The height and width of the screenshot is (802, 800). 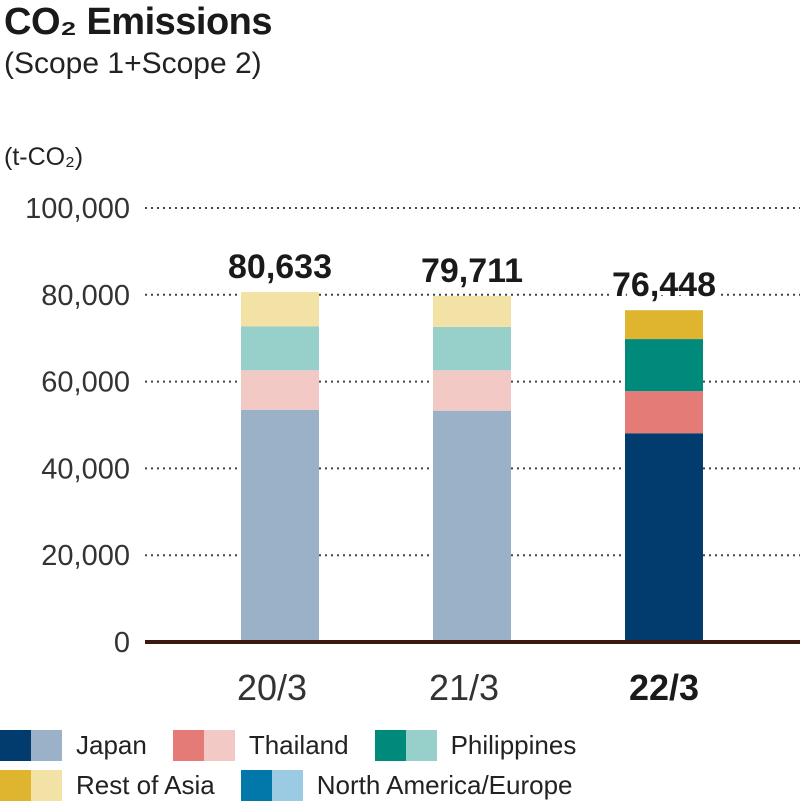 What do you see at coordinates (513, 744) in the screenshot?
I see `legend-label: Philippines` at bounding box center [513, 744].